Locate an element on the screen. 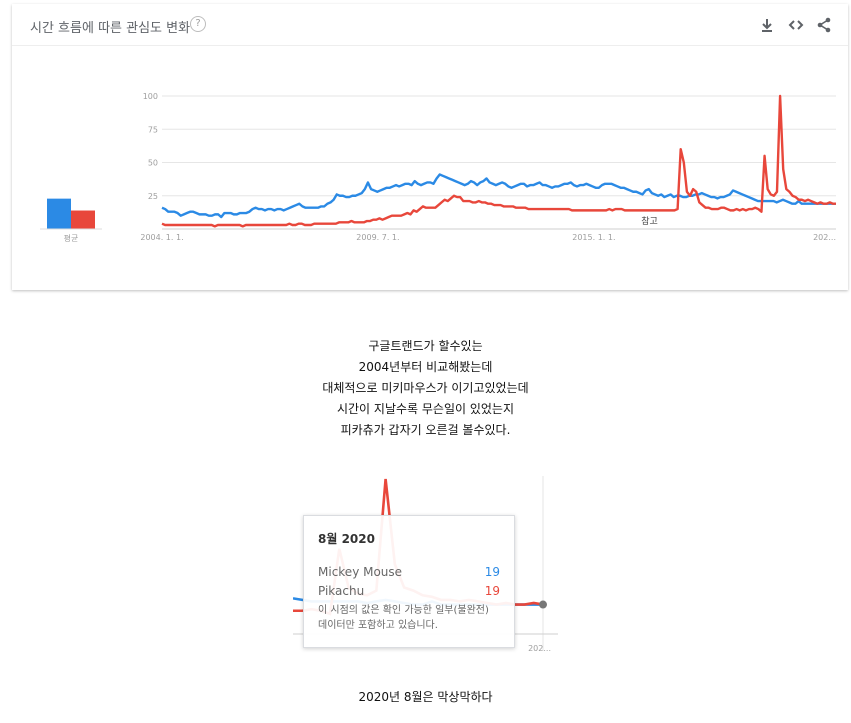 The image size is (851, 723). average-label: 평균 is located at coordinates (71, 238).